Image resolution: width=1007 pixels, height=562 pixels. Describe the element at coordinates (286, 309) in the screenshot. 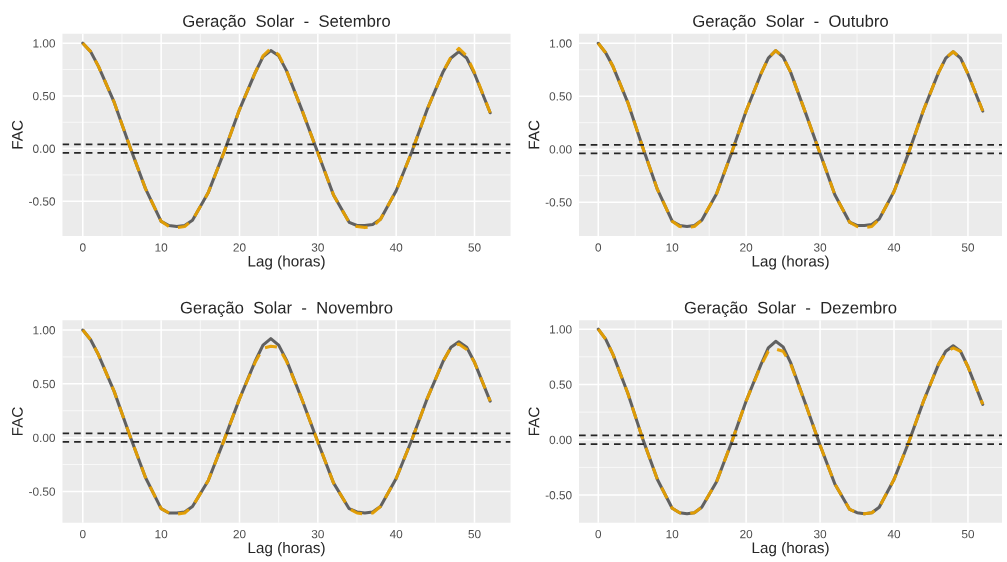

I see `chart-title: Geração Solar - Novembro` at that location.